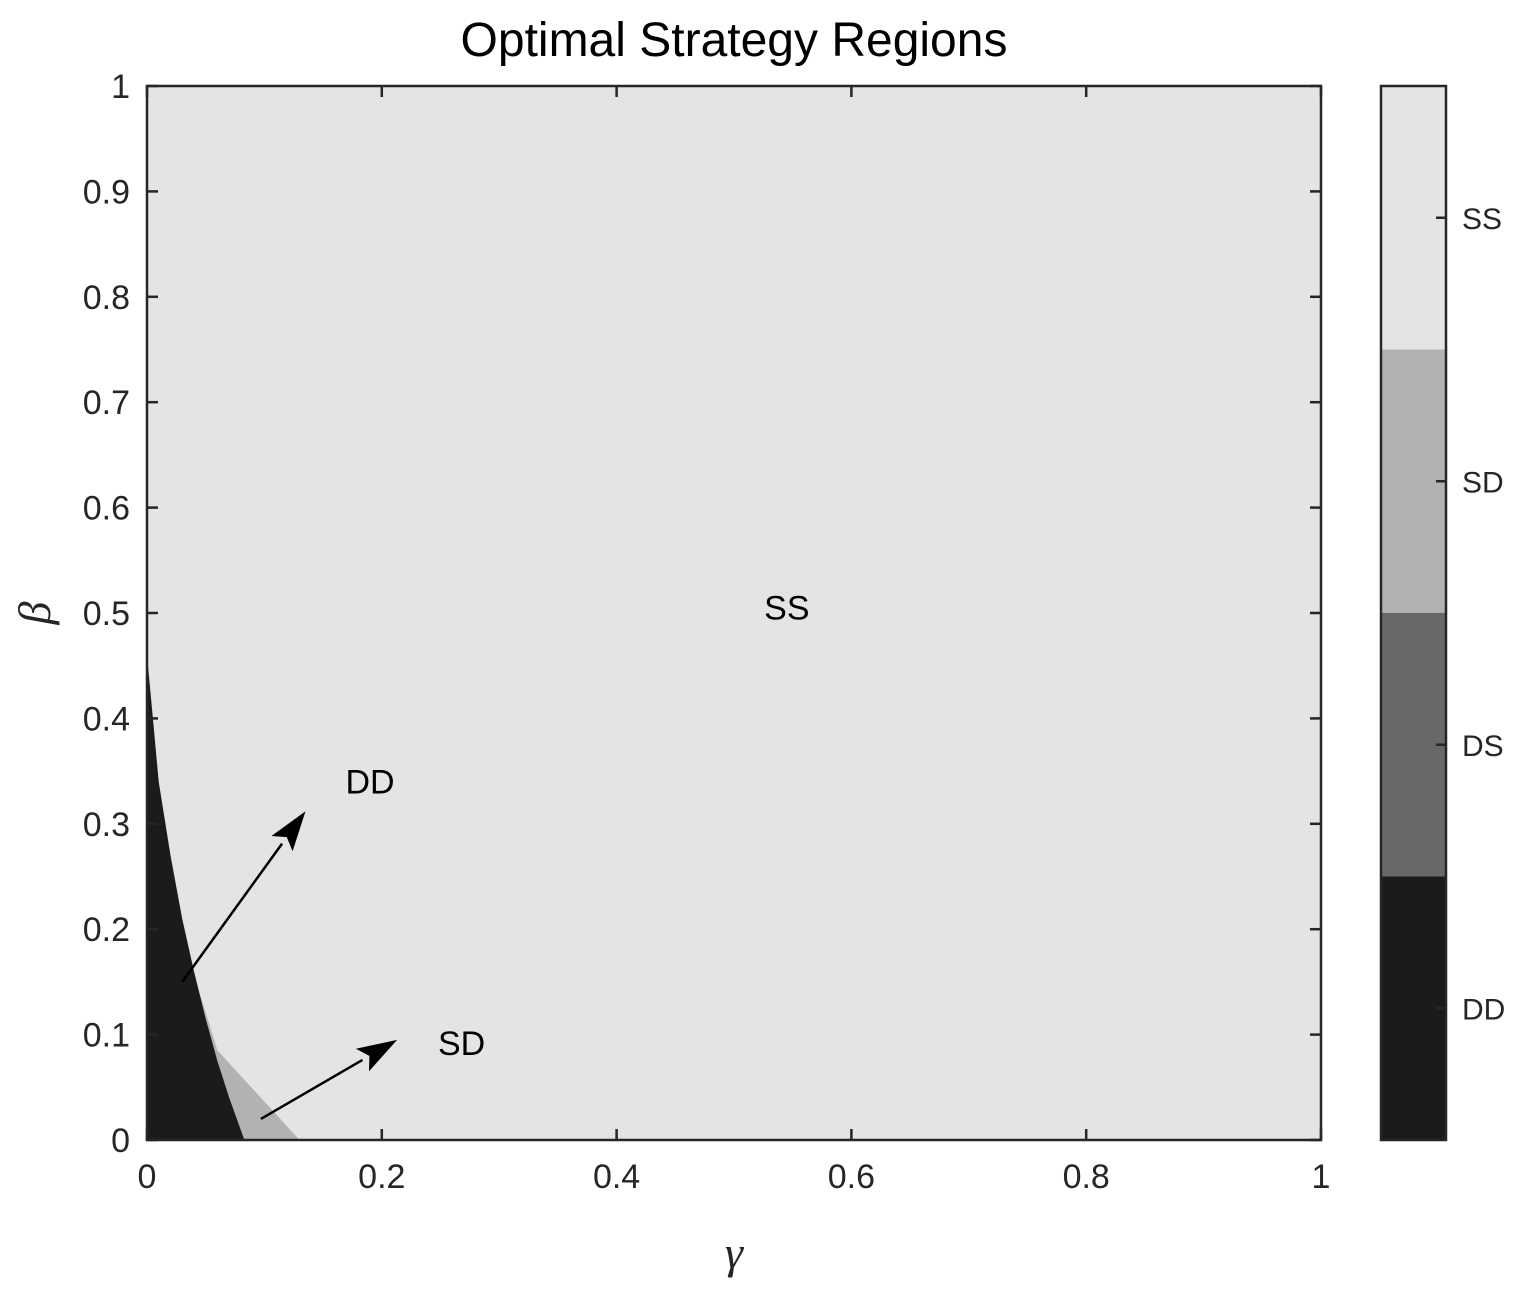 The image size is (1530, 1293). What do you see at coordinates (1413, 1008) in the screenshot?
I see `colorbar-segment-dd` at bounding box center [1413, 1008].